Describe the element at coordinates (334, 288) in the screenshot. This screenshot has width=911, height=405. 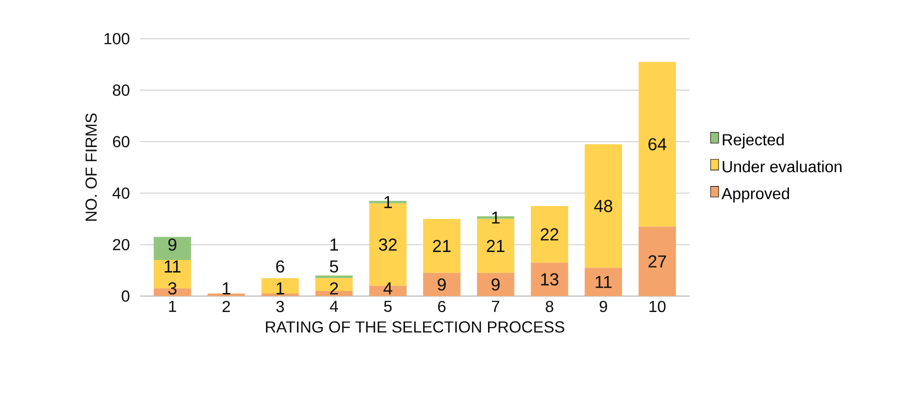
I see `data-label: 2` at that location.